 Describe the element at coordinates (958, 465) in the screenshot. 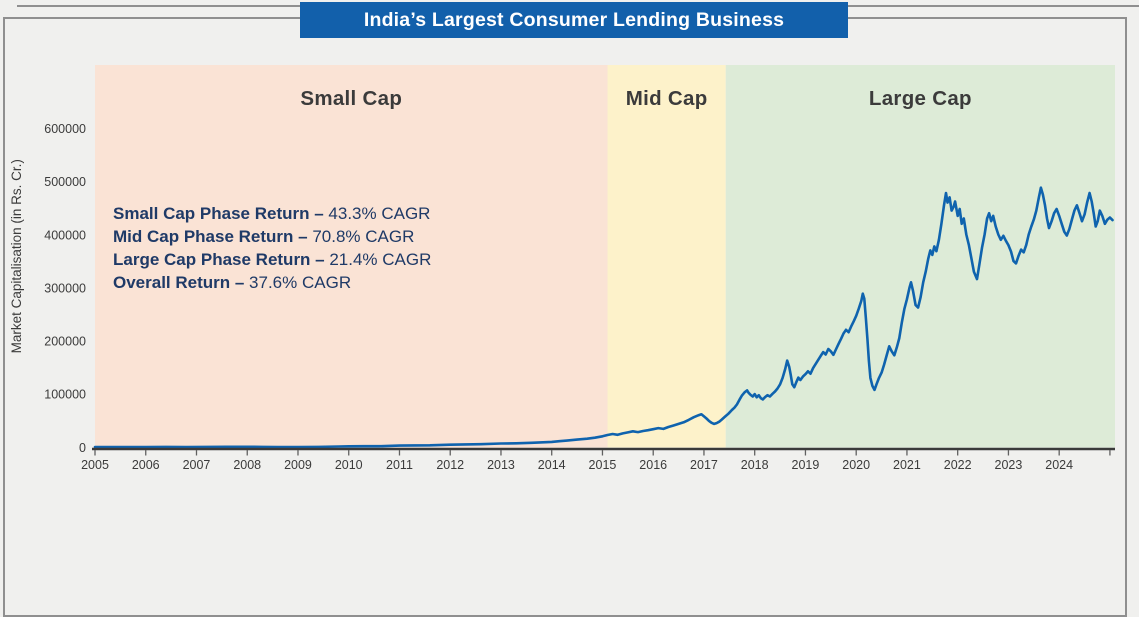

I see `x-axis-tick-label: 2022` at that location.